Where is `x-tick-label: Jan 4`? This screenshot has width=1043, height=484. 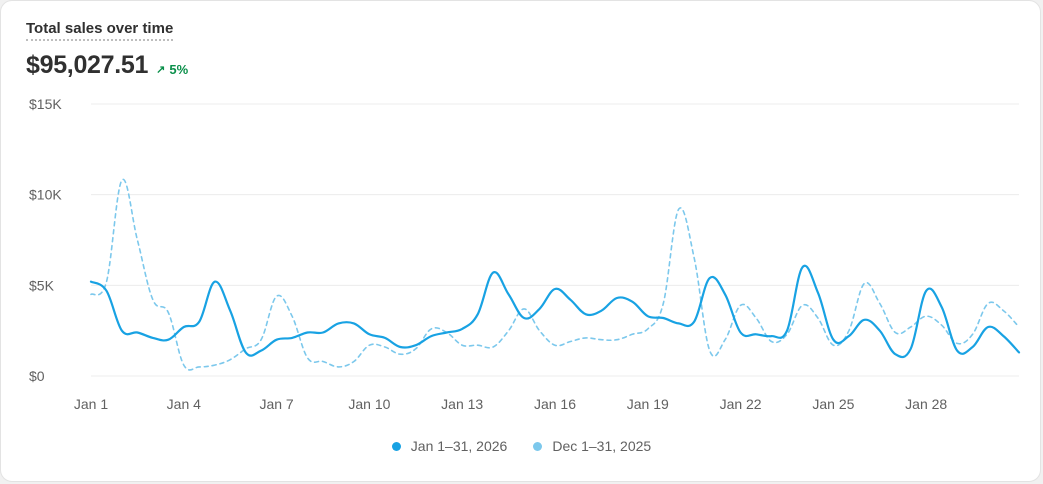
x-tick-label: Jan 4 is located at coordinates (184, 404).